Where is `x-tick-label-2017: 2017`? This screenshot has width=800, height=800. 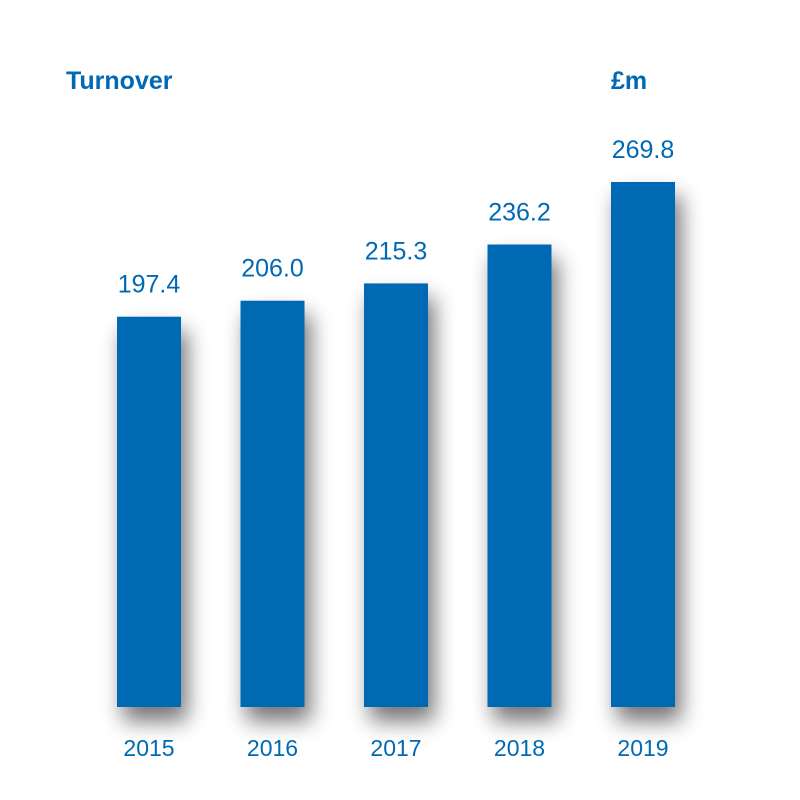
x-tick-label-2017: 2017 is located at coordinates (395, 748).